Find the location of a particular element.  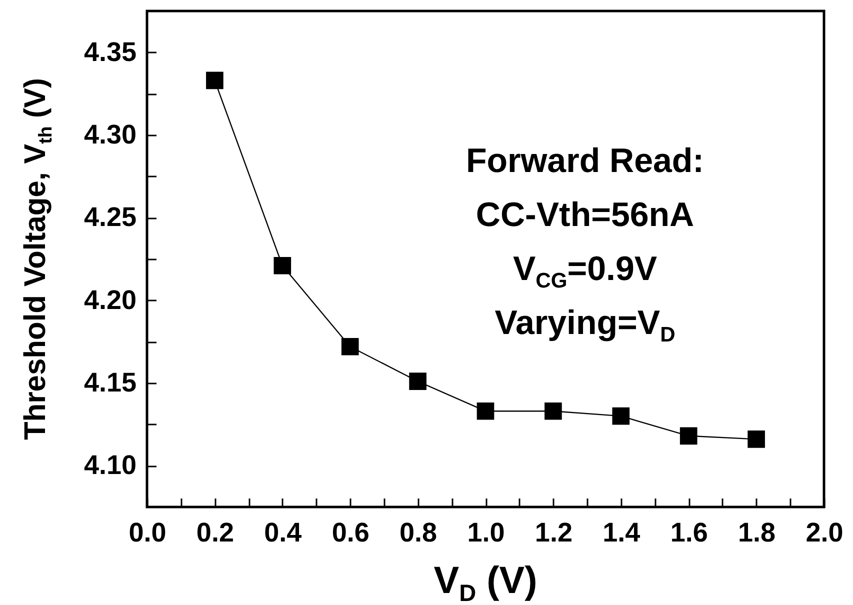

x-tick-label: 0.6 is located at coordinates (351, 533).